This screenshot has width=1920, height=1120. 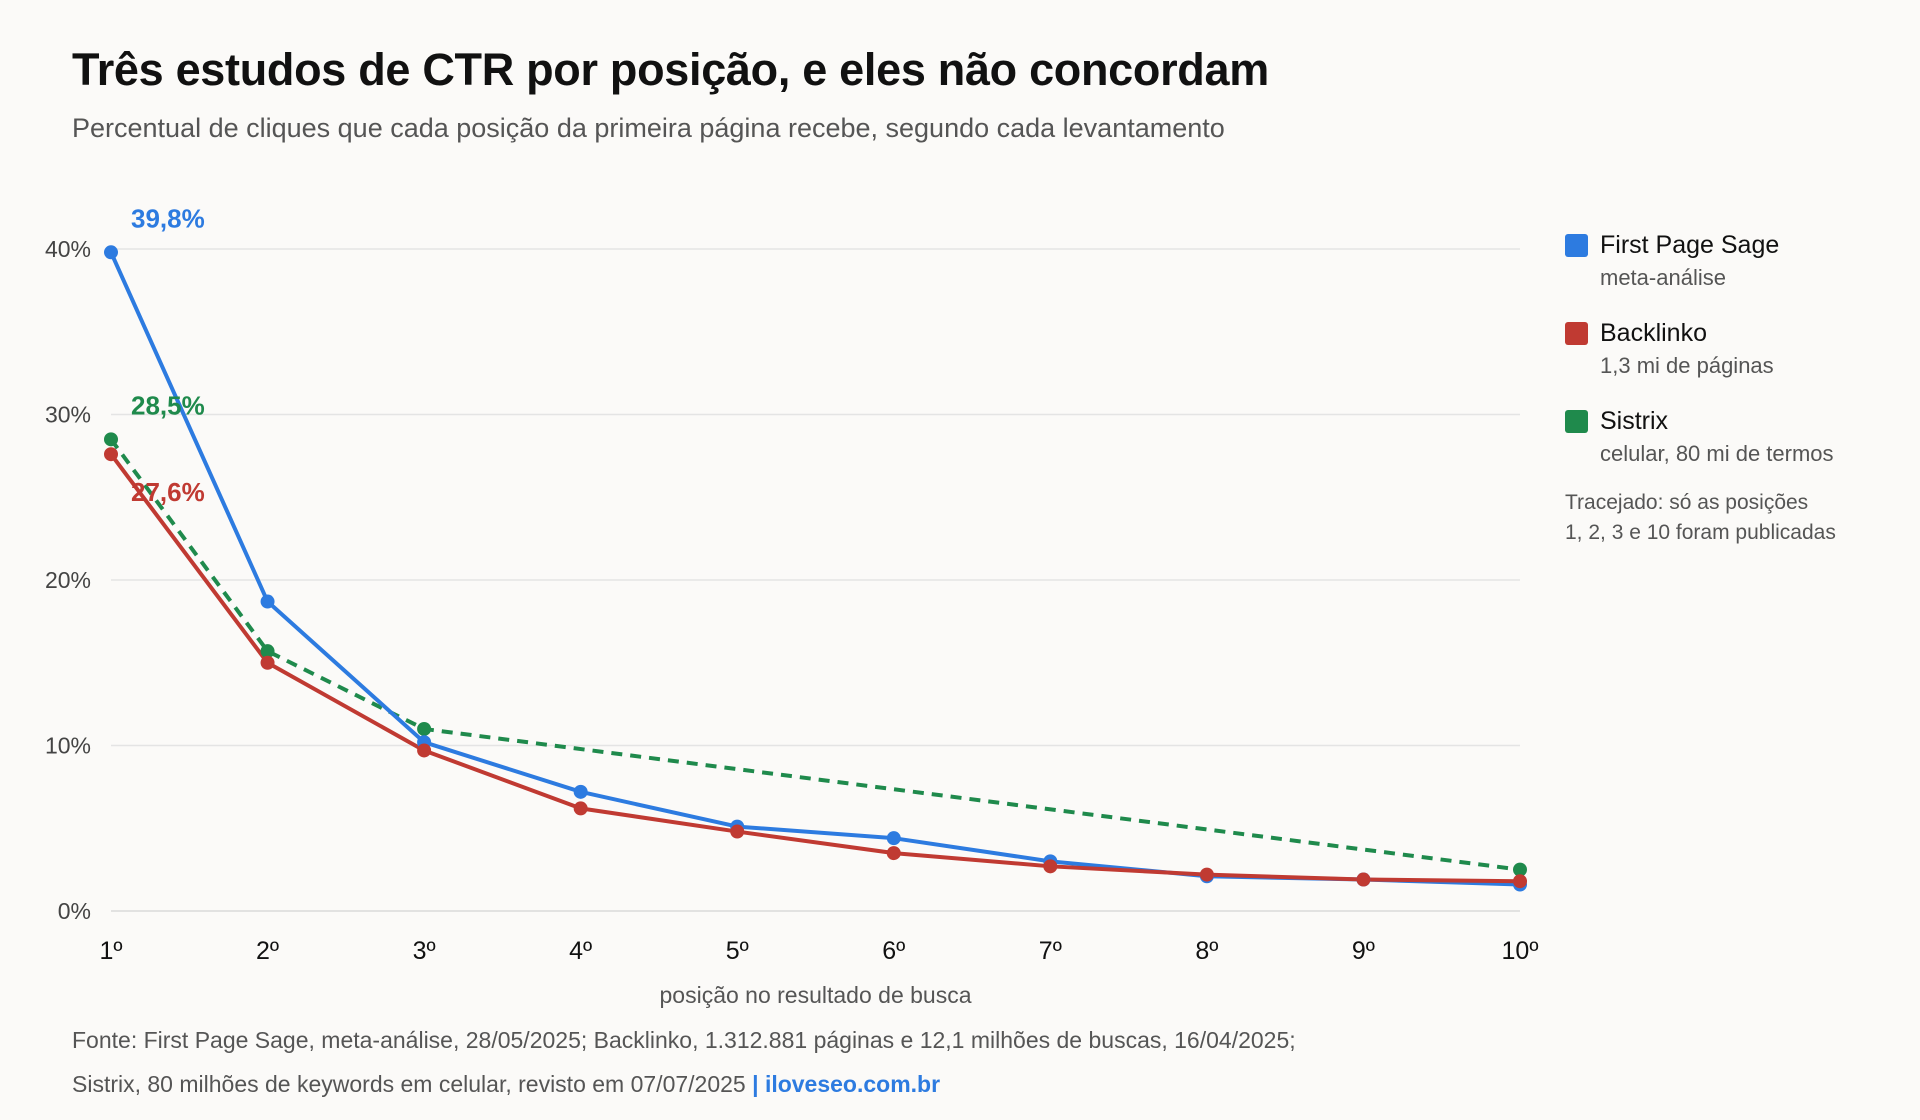 What do you see at coordinates (580, 951) in the screenshot?
I see `x-tick-label: 4º` at bounding box center [580, 951].